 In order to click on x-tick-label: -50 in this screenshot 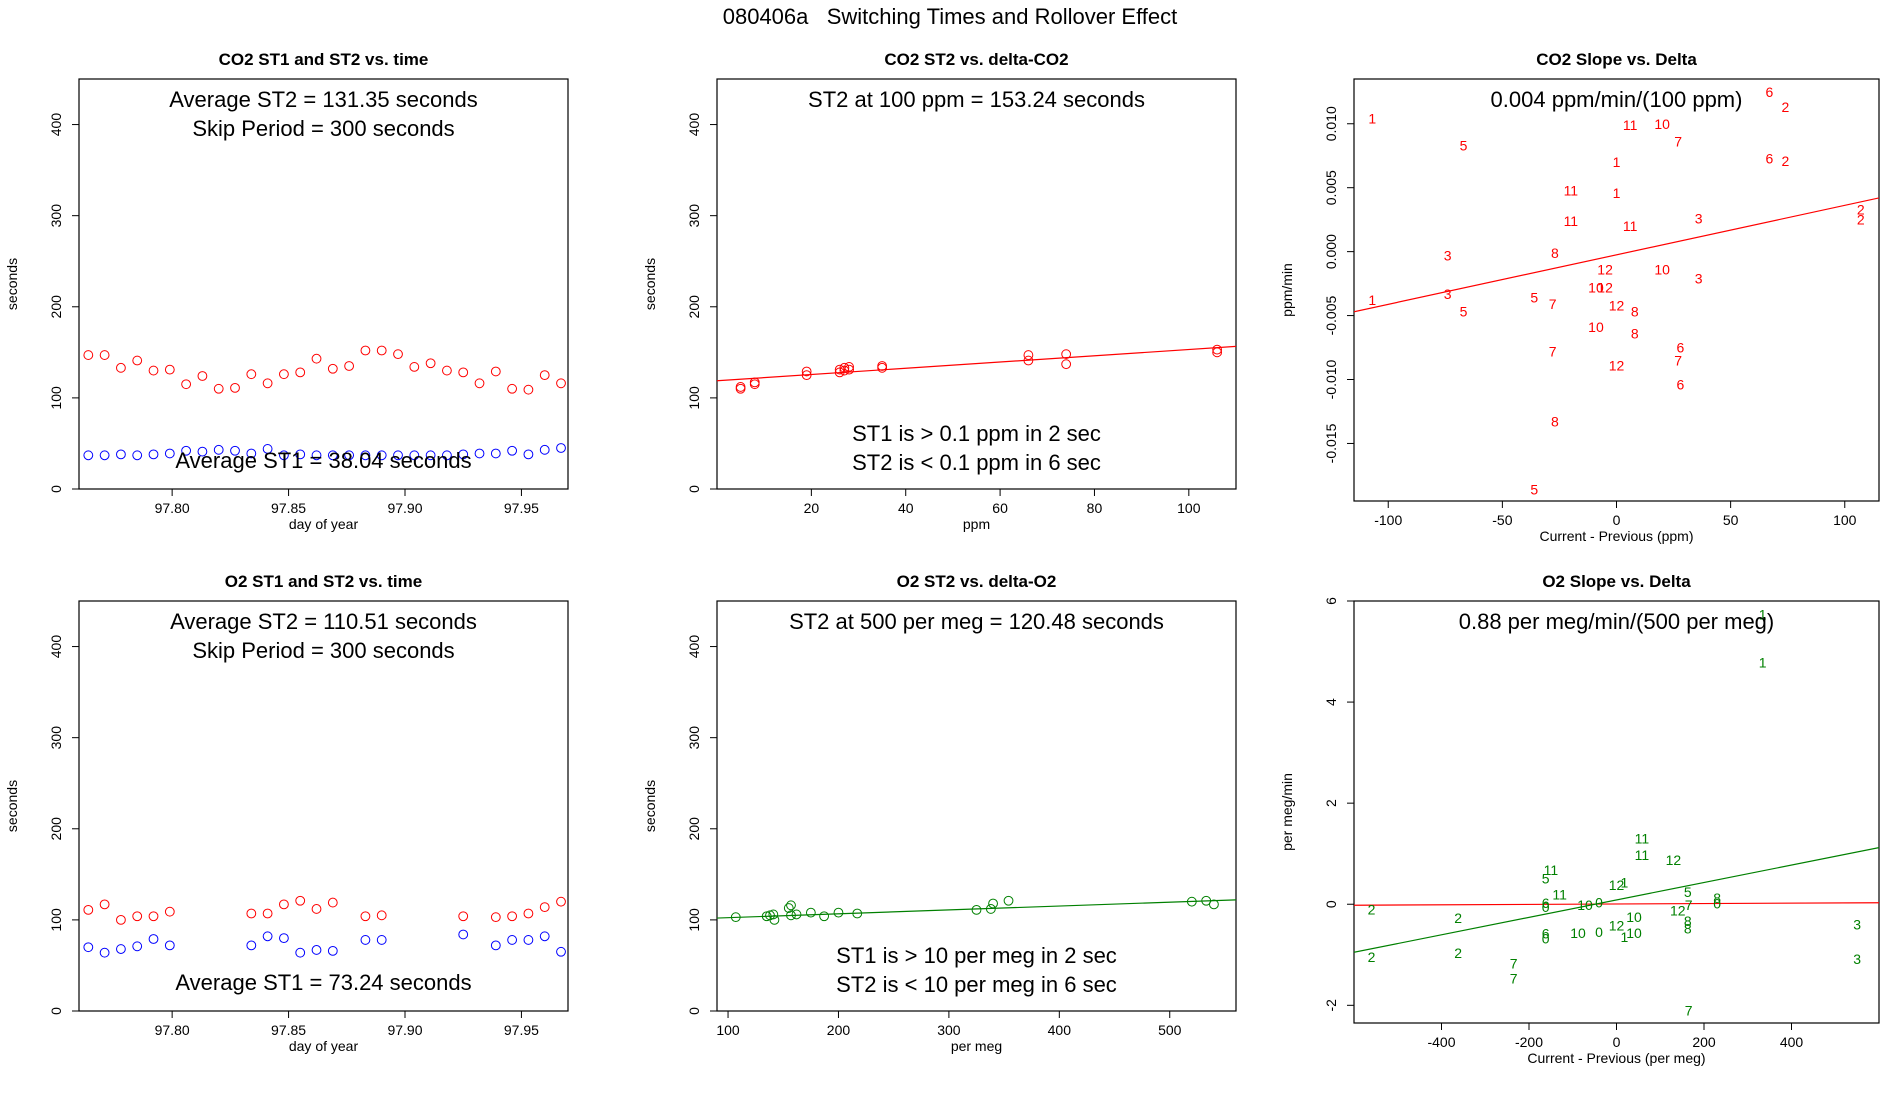, I will do `click(1502, 520)`.